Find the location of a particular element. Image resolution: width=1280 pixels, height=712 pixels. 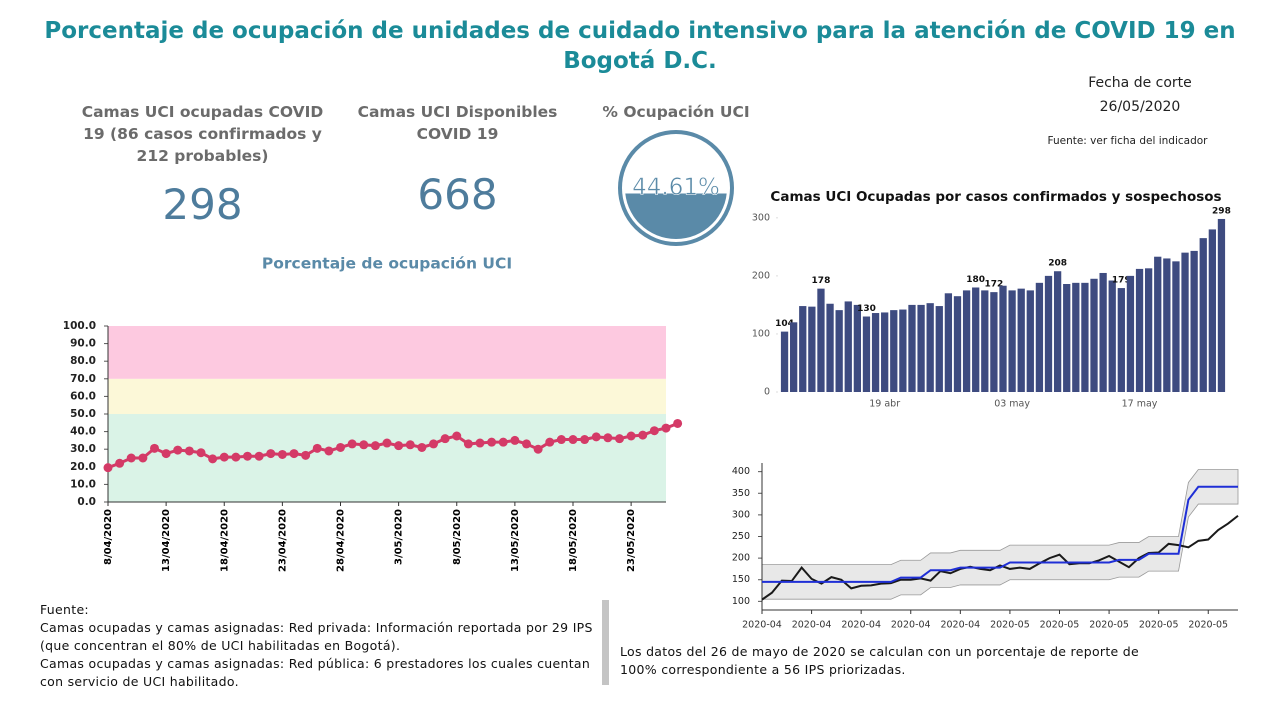

value-label: 208 is located at coordinates (1057, 264).